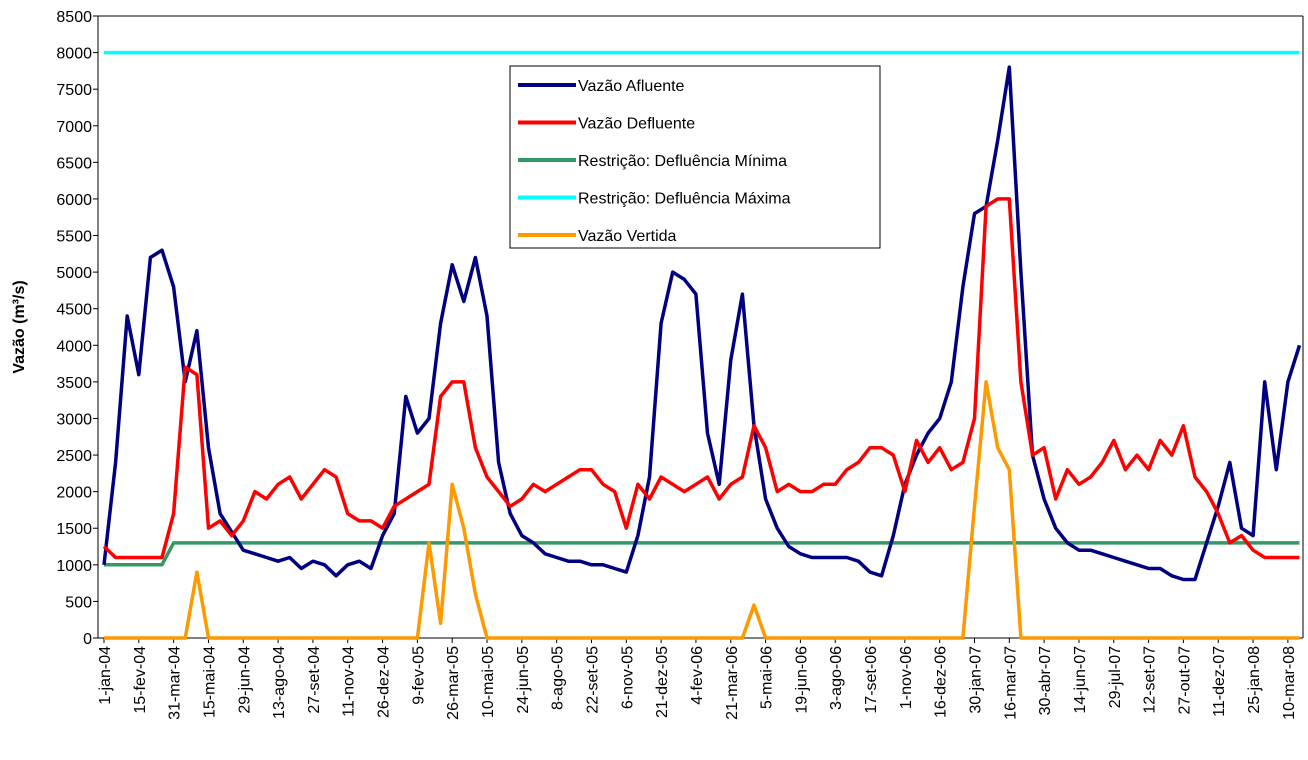 The width and height of the screenshot is (1308, 760). I want to click on x-tick-label: 11-nov-04, so click(349, 681).